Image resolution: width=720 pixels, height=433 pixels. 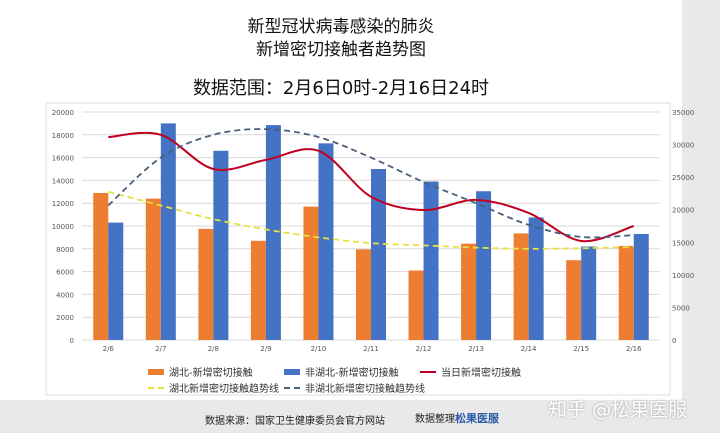 I want to click on trend-line-hubei, so click(x=371, y=220).